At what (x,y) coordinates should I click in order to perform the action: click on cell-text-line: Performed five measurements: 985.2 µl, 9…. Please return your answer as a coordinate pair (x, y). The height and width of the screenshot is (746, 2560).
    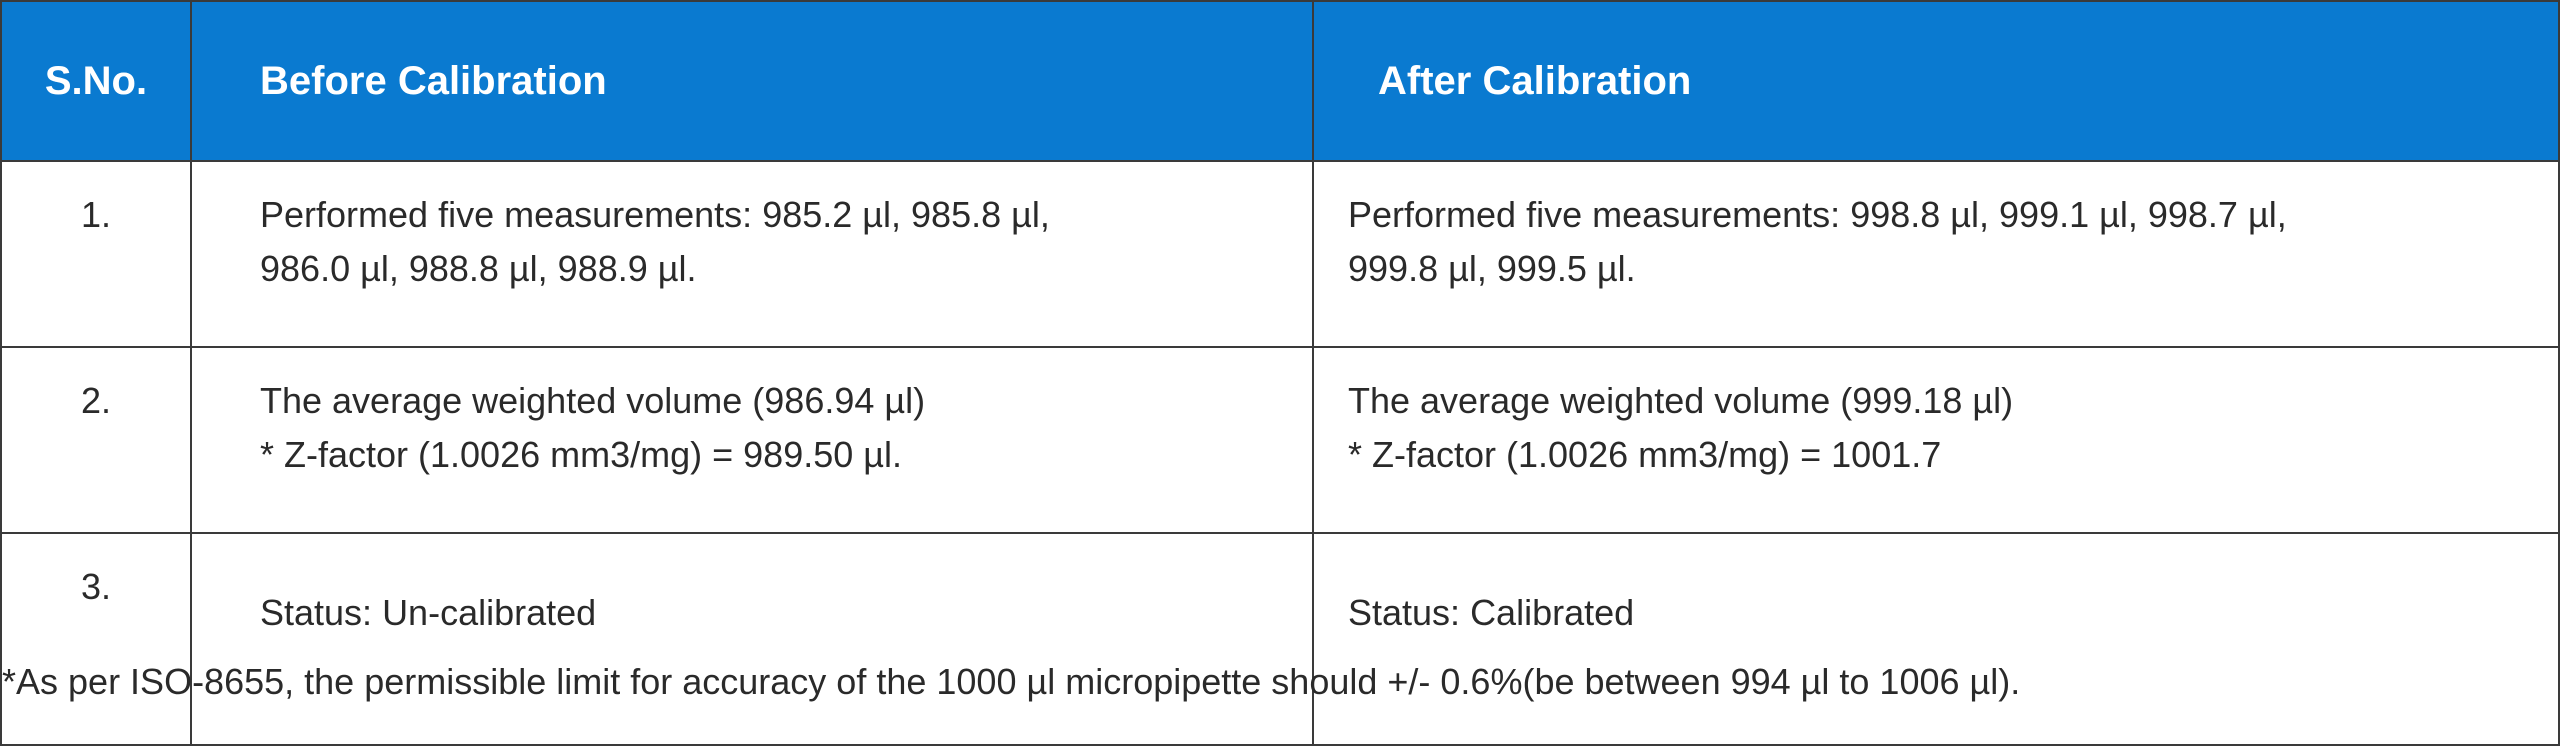
    Looking at the image, I should click on (655, 214).